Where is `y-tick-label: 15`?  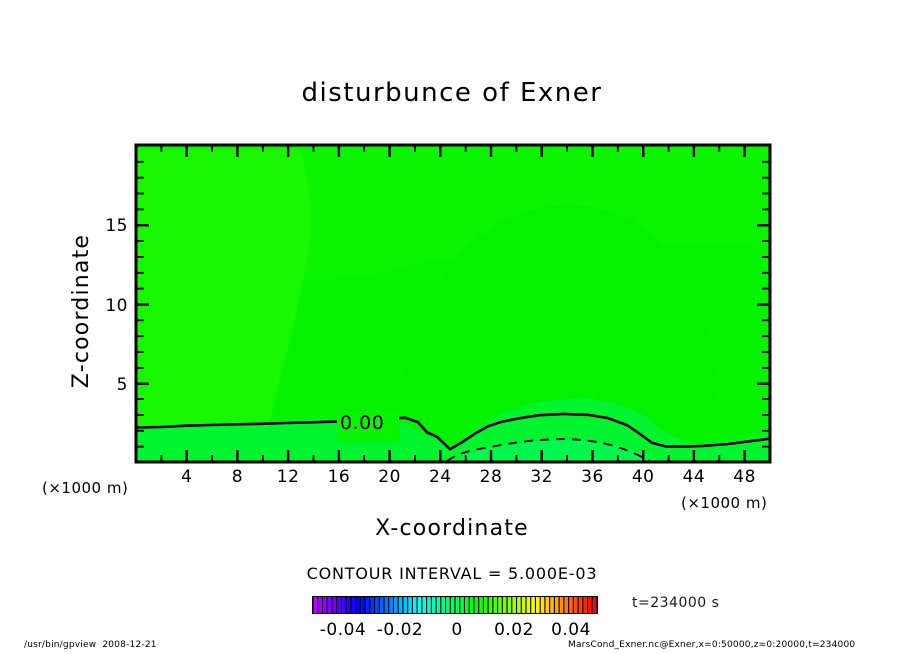
y-tick-label: 15 is located at coordinates (116, 226).